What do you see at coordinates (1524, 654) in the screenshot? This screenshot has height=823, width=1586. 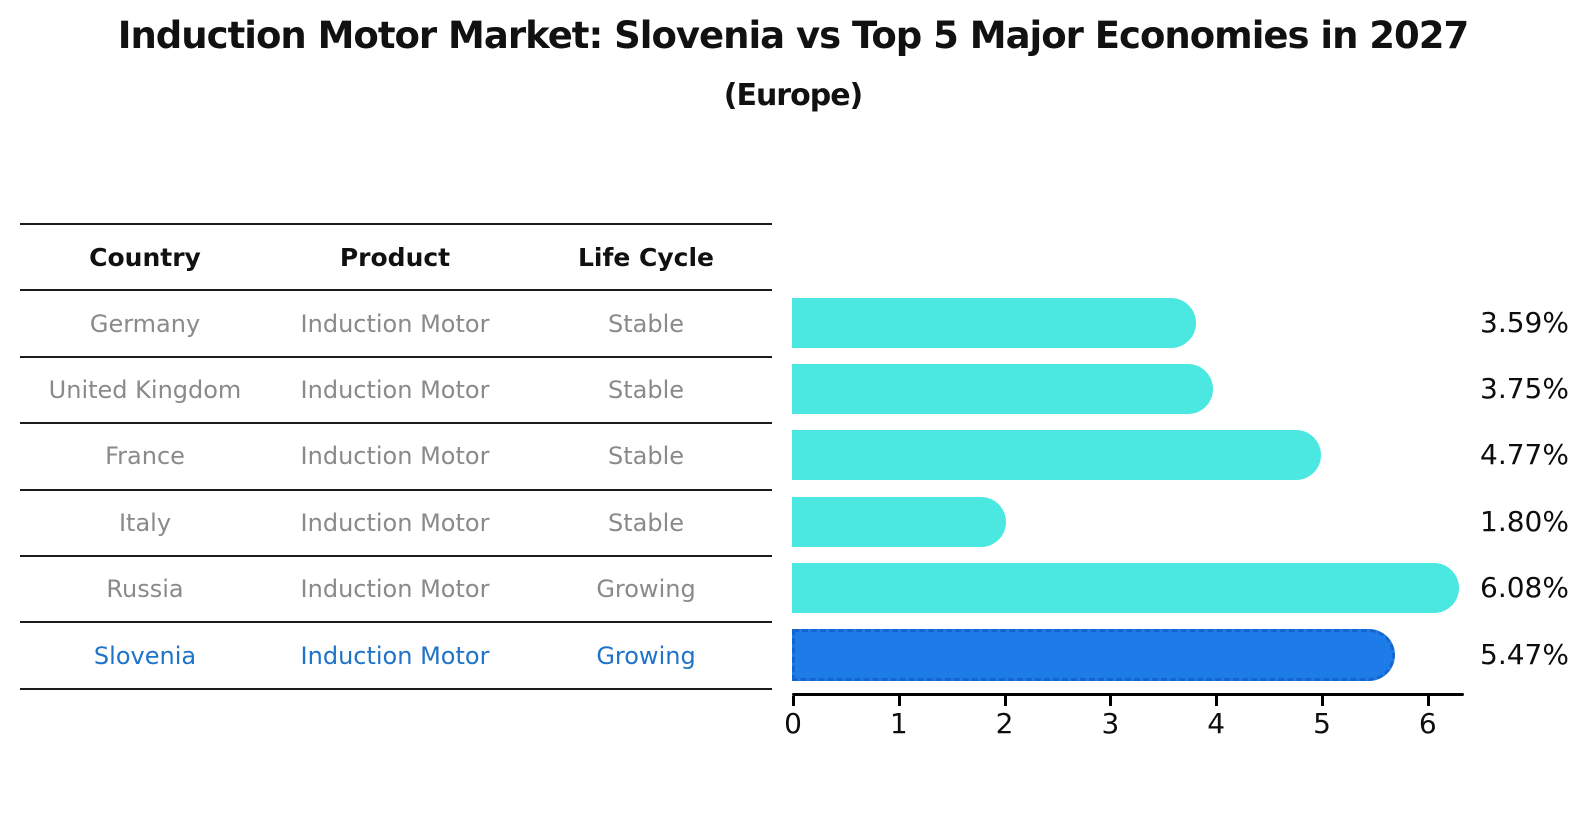 I see `value-label: 5.47%` at bounding box center [1524, 654].